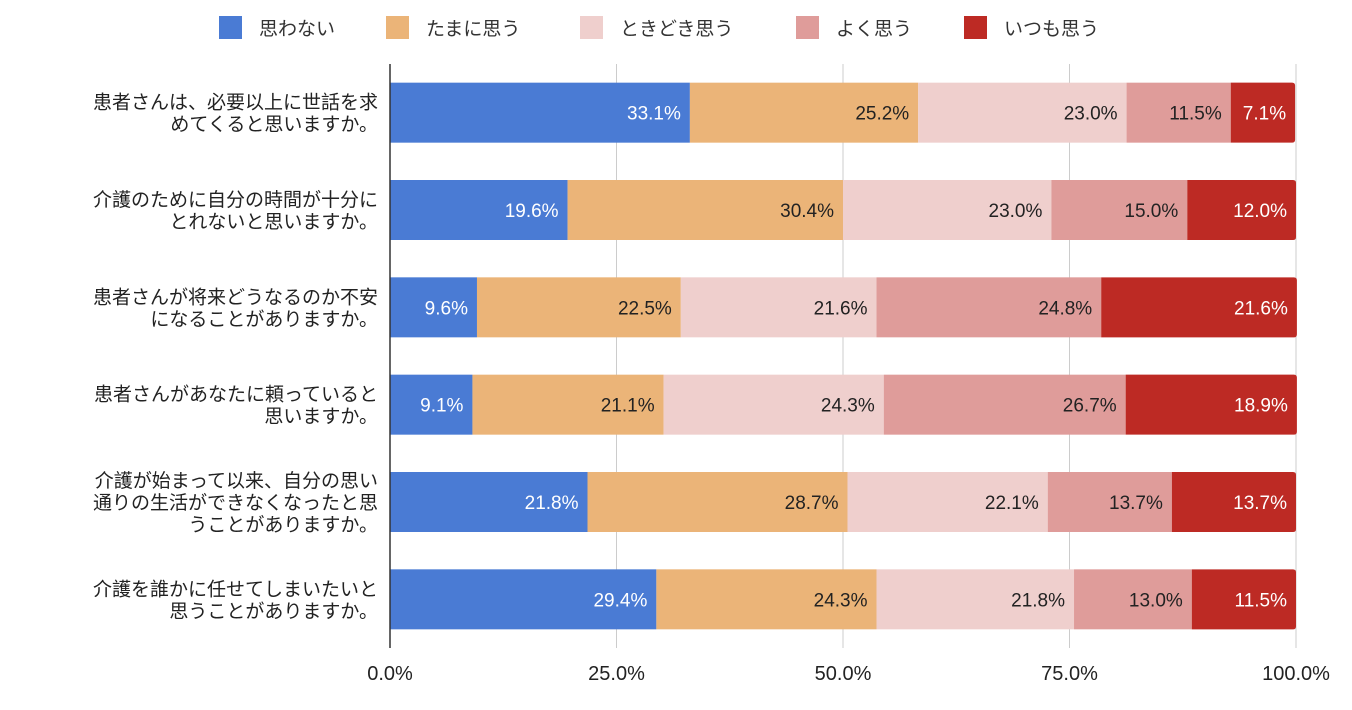 The height and width of the screenshot is (710, 1352). Describe the element at coordinates (297, 29) in the screenshot. I see `legend-label: 思わない` at that location.